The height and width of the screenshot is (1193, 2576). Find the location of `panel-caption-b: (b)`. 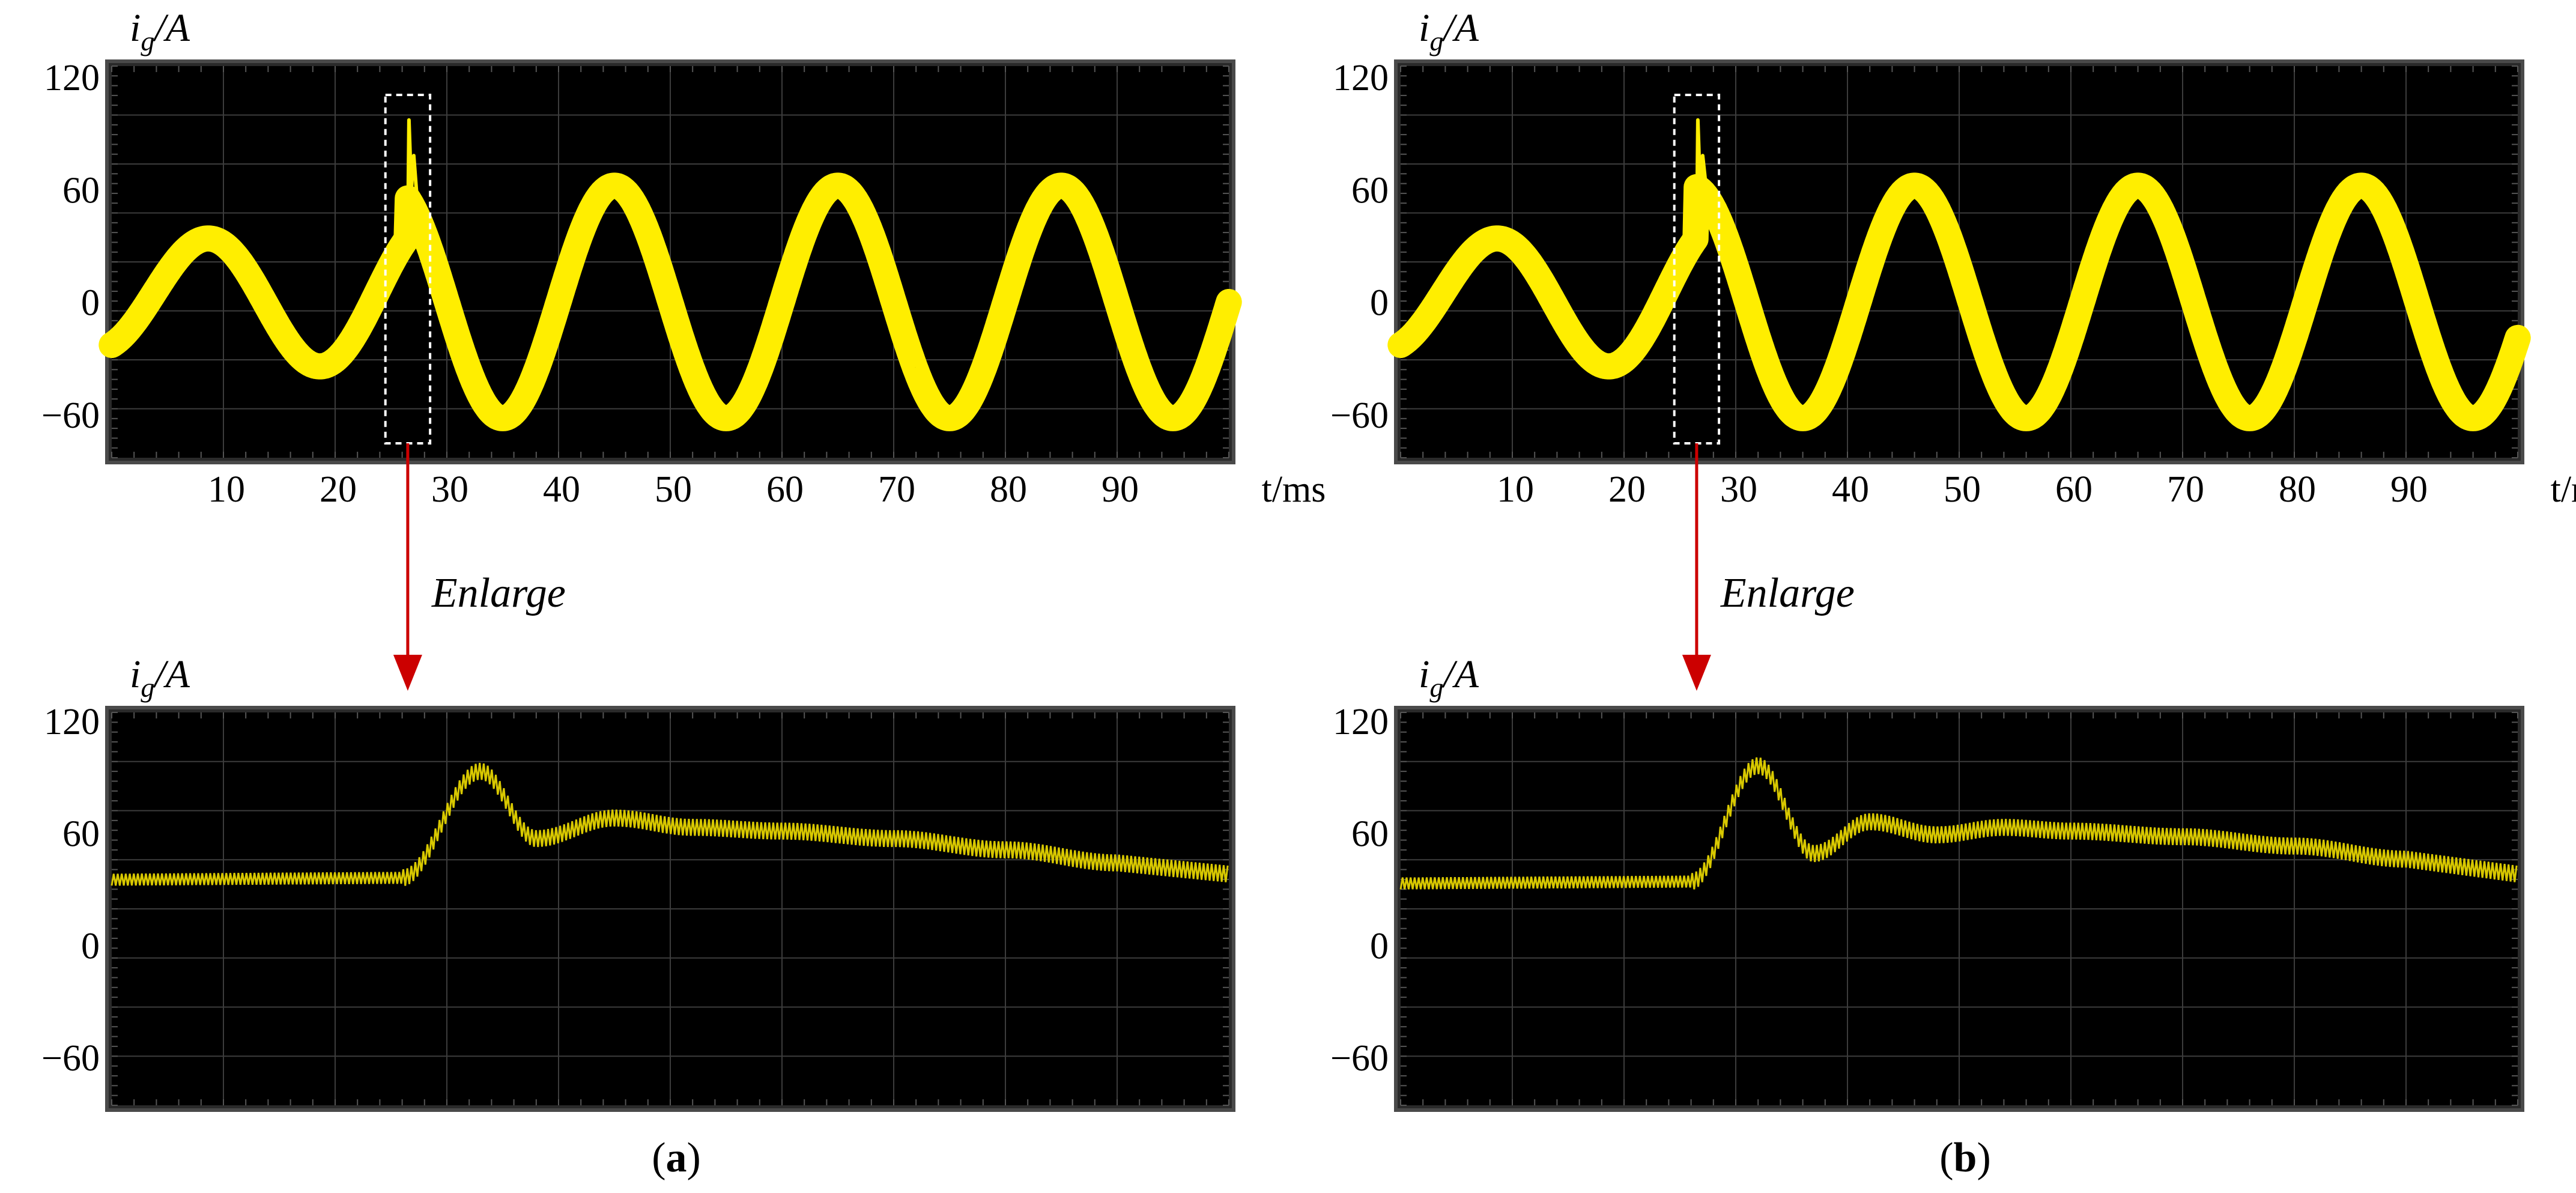

panel-caption-b: (b) is located at coordinates (1965, 1158).